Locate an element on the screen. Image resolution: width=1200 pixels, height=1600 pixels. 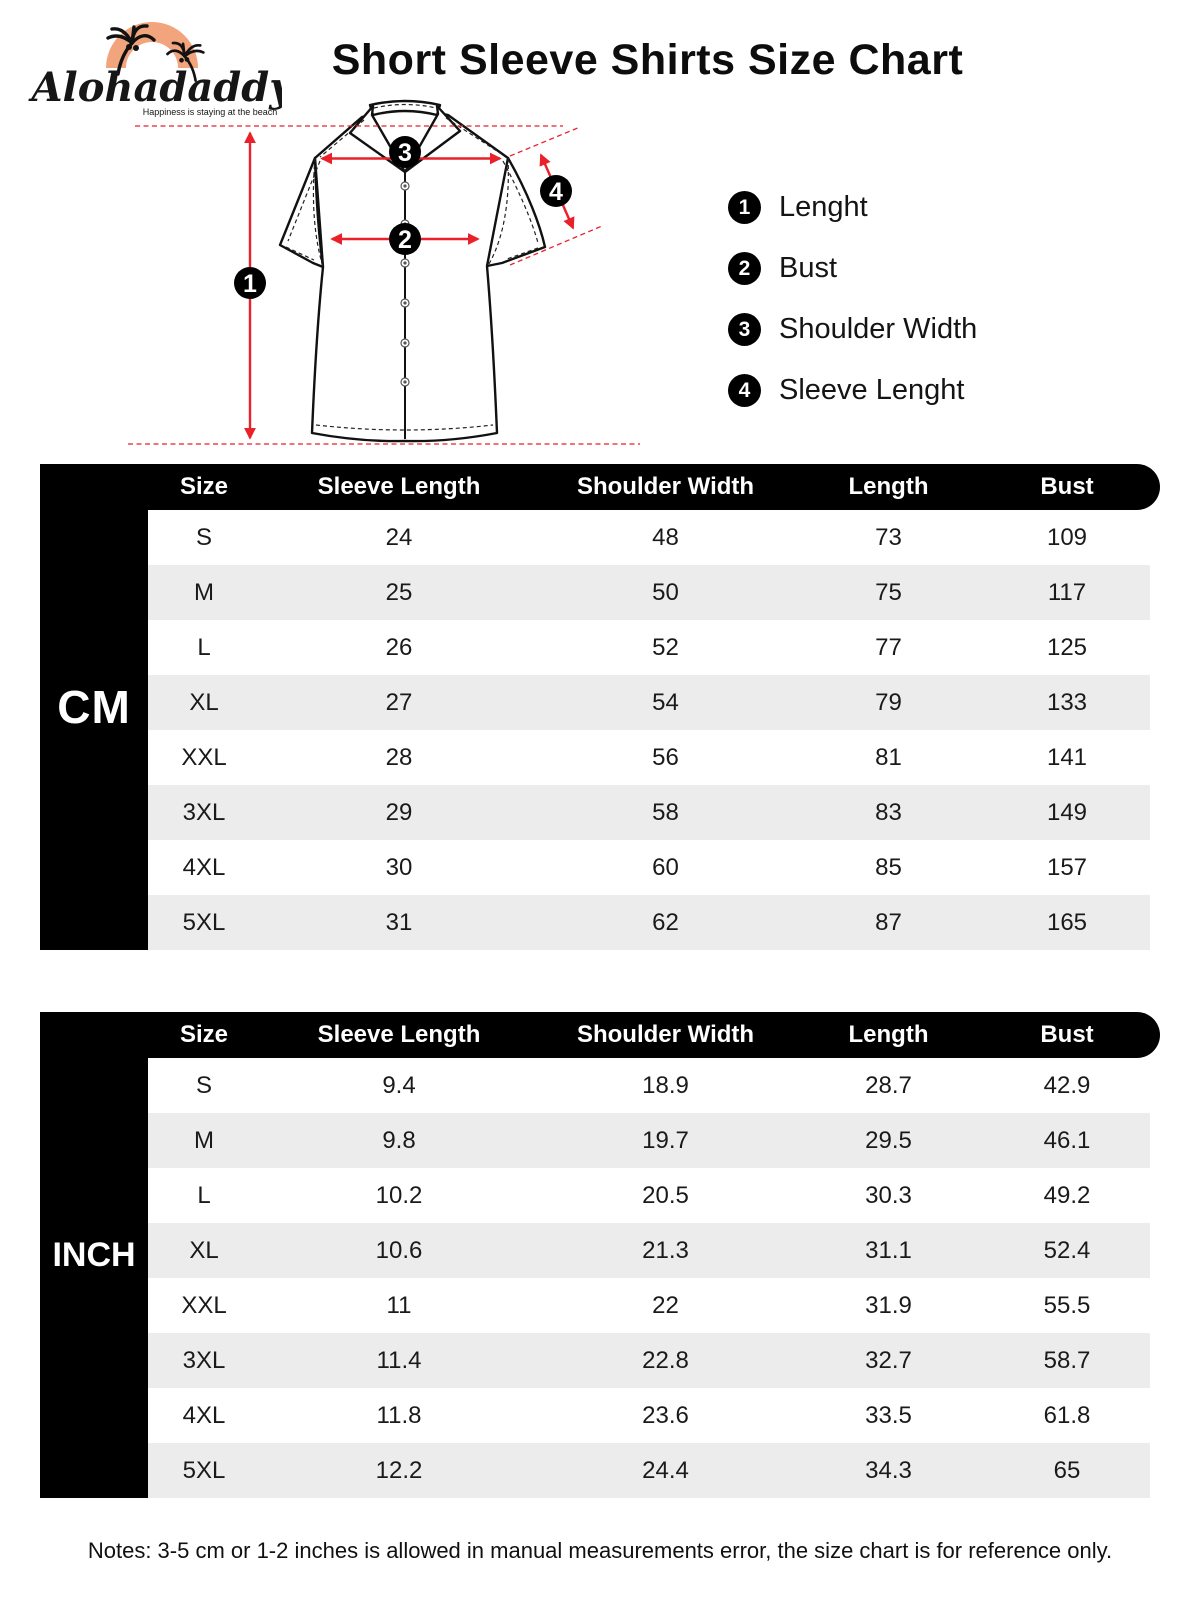
cell-bust: 49.2 is located at coordinates (1067, 1195).